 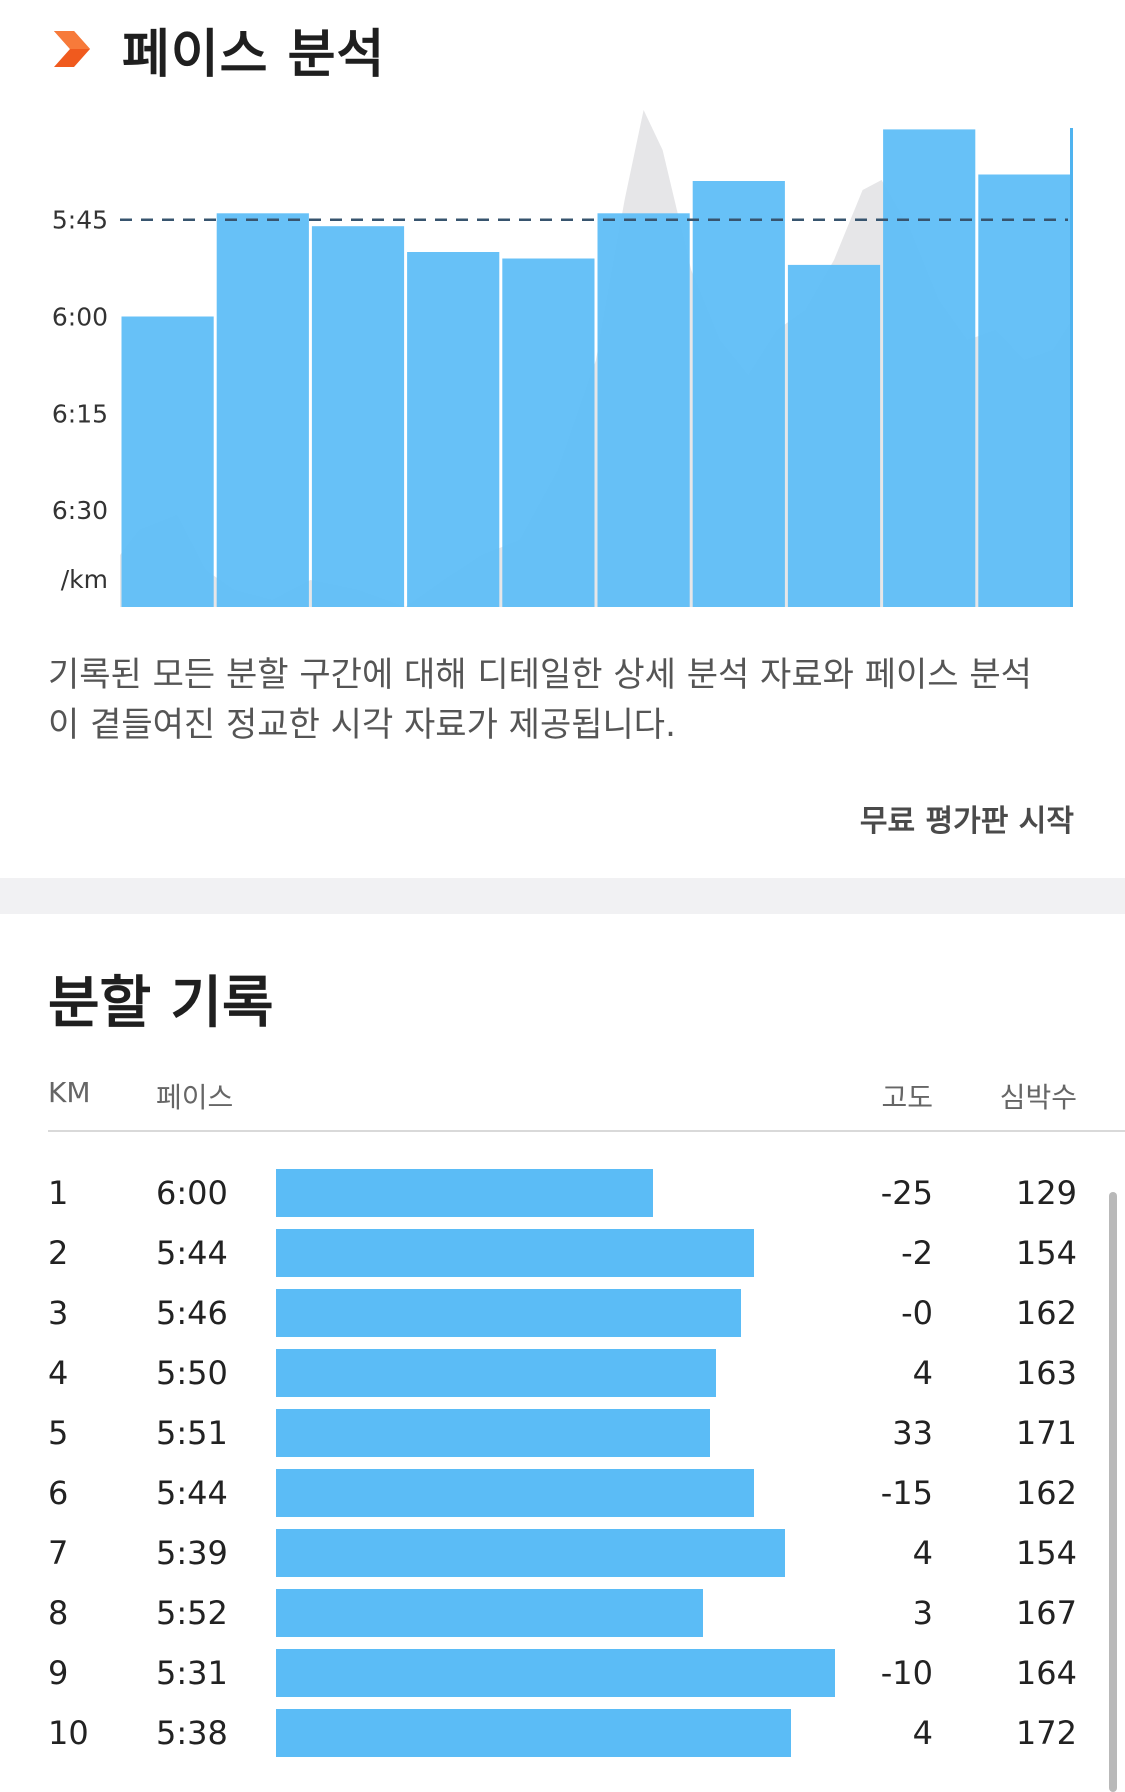 I want to click on split-row: 3 5:46 -0 162, so click(x=562, y=1318).